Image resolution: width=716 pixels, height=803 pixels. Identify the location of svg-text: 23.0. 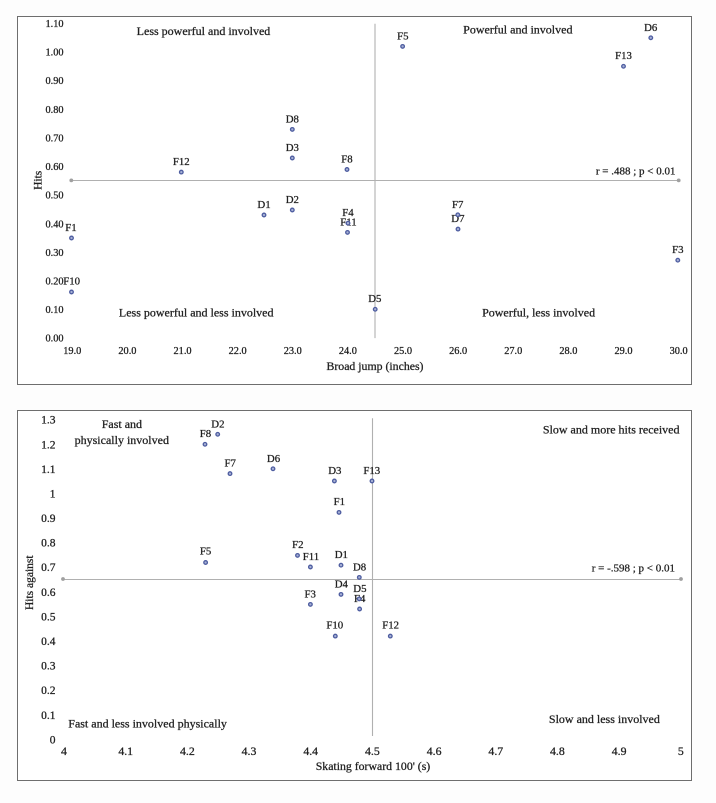
(293, 351).